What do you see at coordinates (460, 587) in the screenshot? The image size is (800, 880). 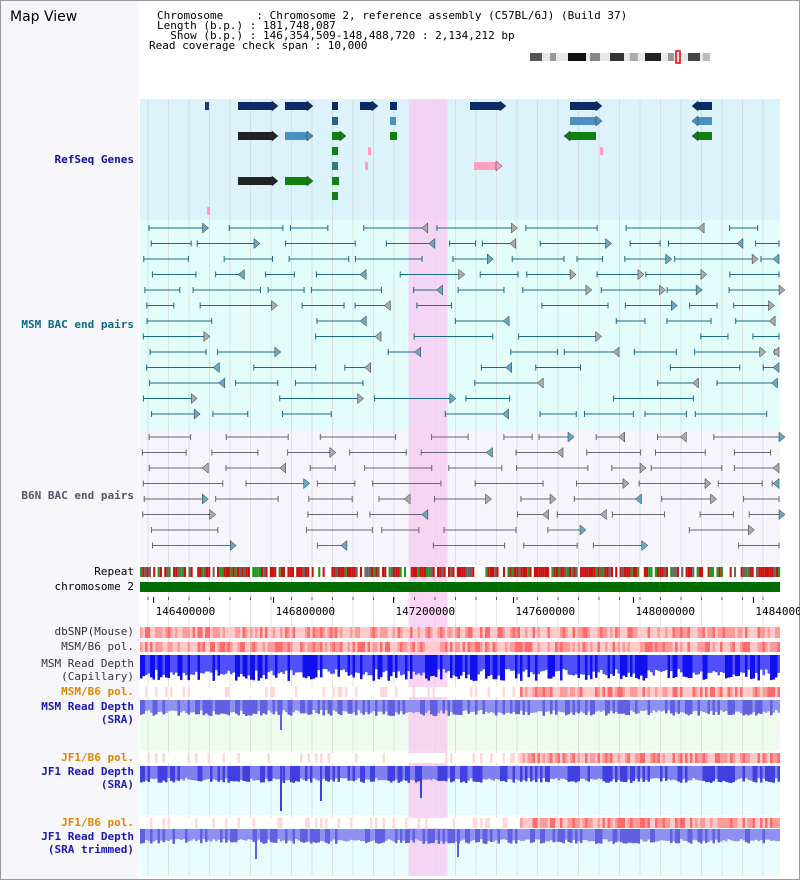 I see `chromosome-bar` at bounding box center [460, 587].